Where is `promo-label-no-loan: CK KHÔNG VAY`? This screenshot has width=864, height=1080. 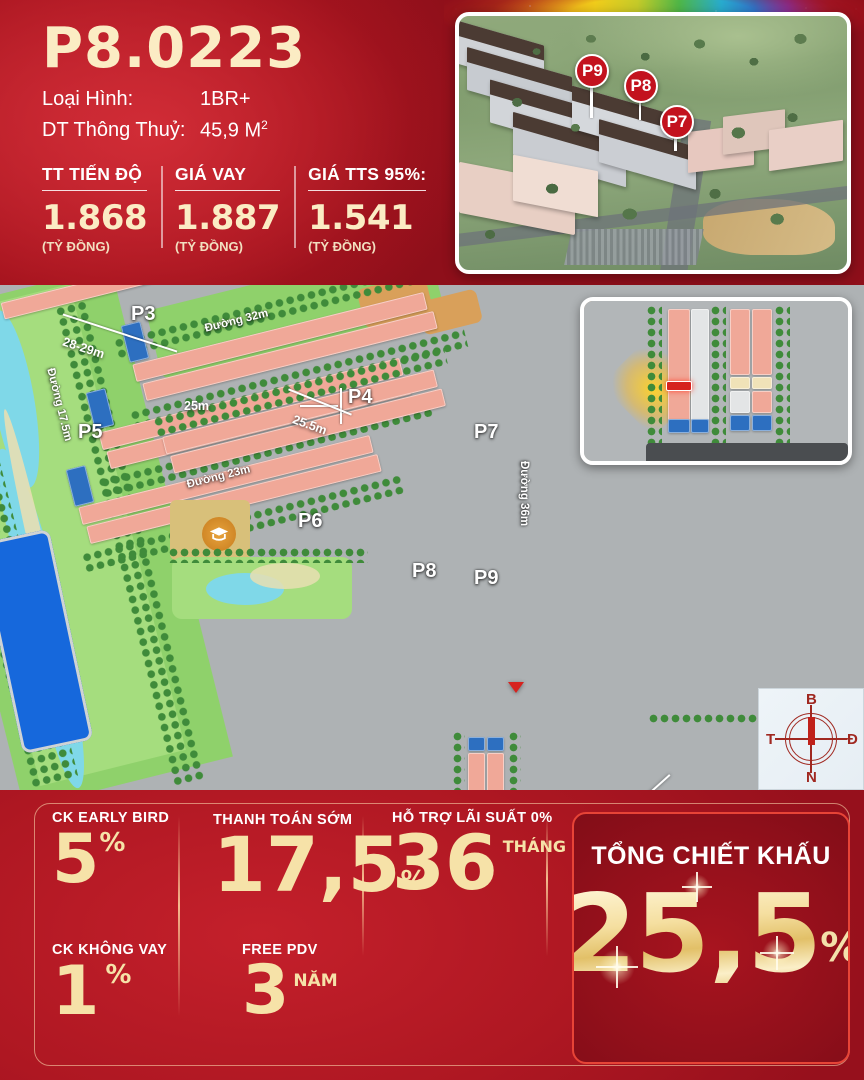 promo-label-no-loan: CK KHÔNG VAY is located at coordinates (110, 950).